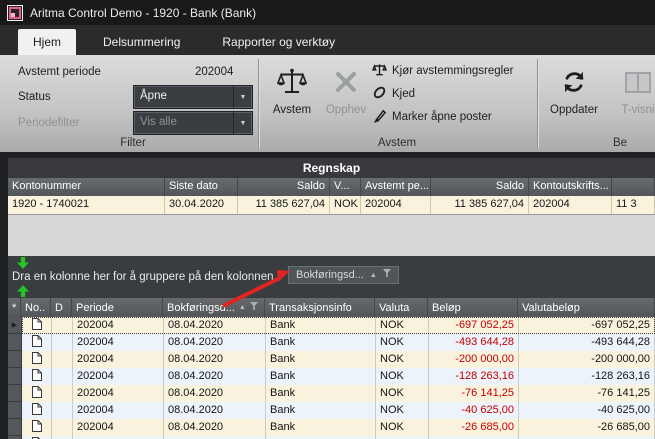  Describe the element at coordinates (214, 307) in the screenshot. I see `column-header-bokforingsdato: Bokføringsd... ▲` at that location.